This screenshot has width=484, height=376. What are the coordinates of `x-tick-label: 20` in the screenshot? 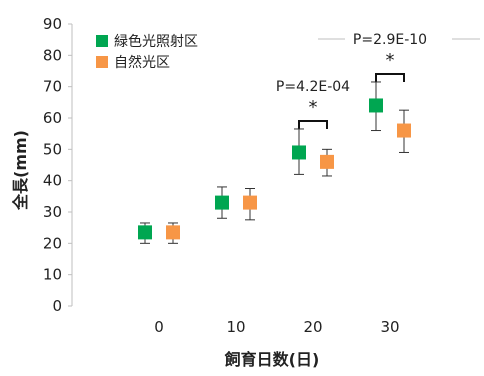 It's located at (312, 327).